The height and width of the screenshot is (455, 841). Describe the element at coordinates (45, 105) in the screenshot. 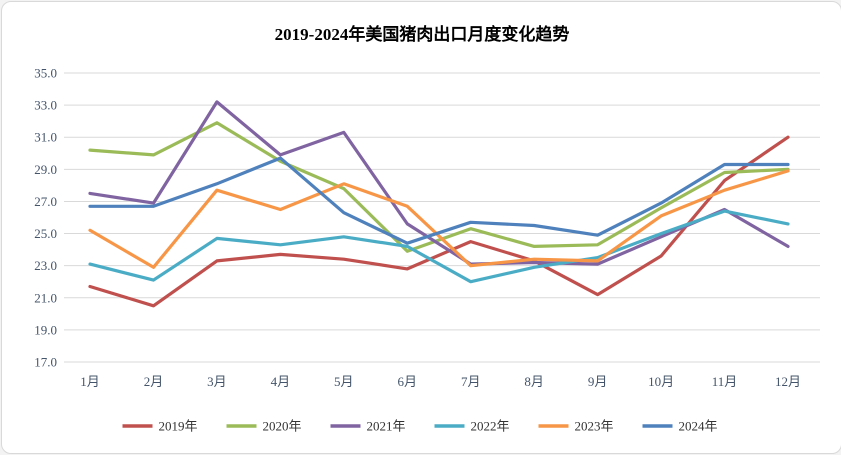

I see `y-axis-label: 33.0` at that location.